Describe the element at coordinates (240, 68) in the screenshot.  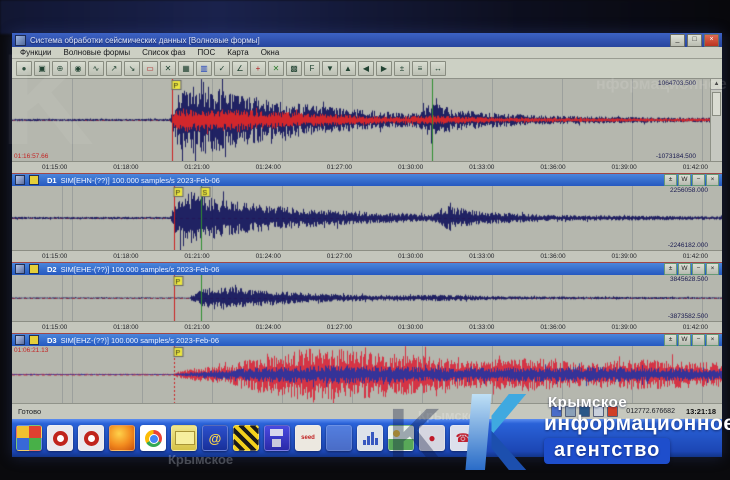
I see `toolbar-button: ∠` at that location.